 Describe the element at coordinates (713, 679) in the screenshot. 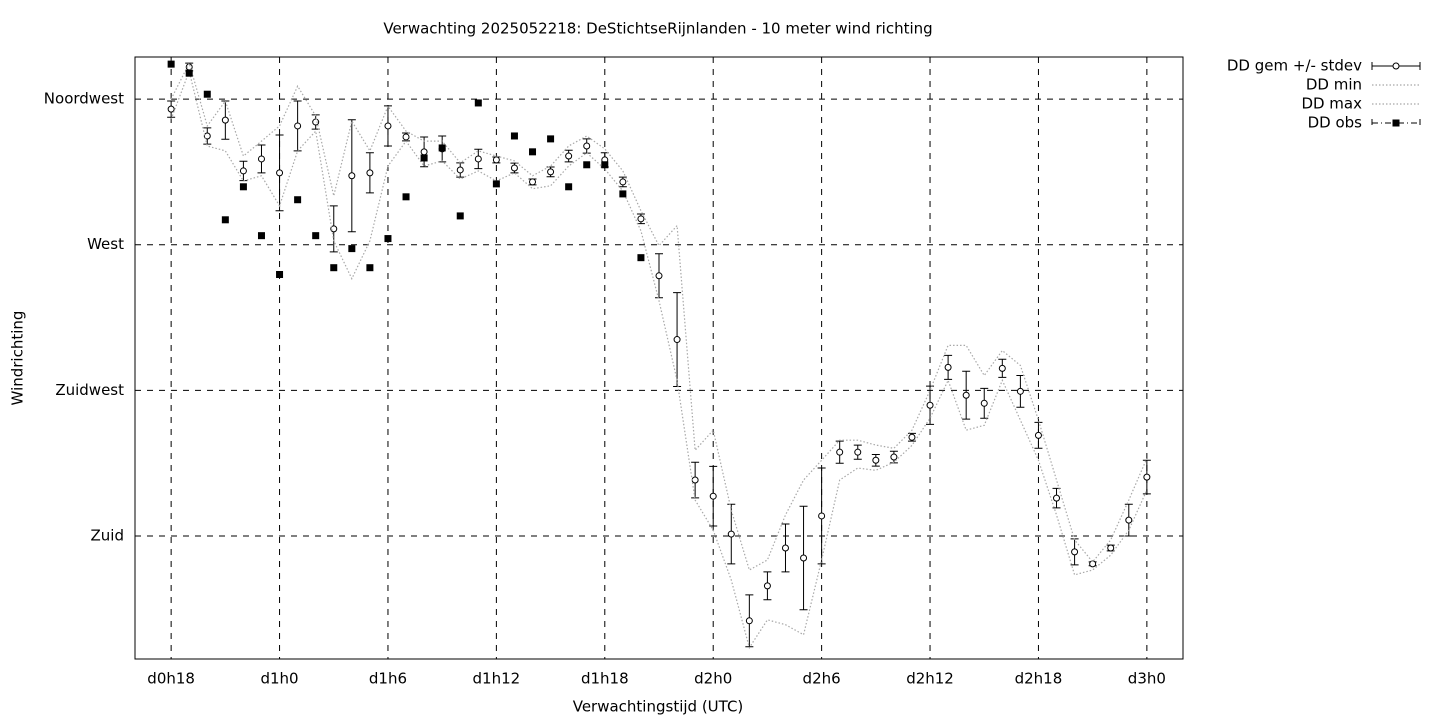

I see `x-tick-label: d2h0` at that location.